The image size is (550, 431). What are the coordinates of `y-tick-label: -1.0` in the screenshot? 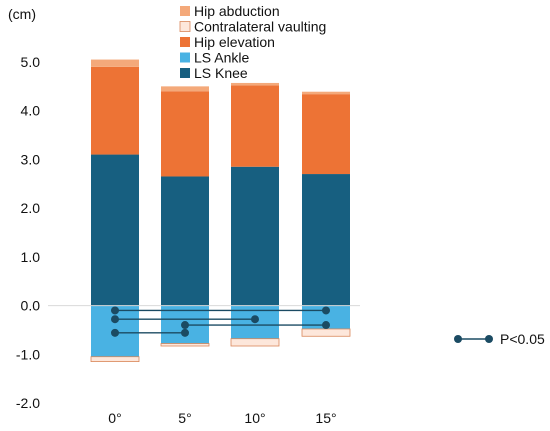 It's located at (28, 354).